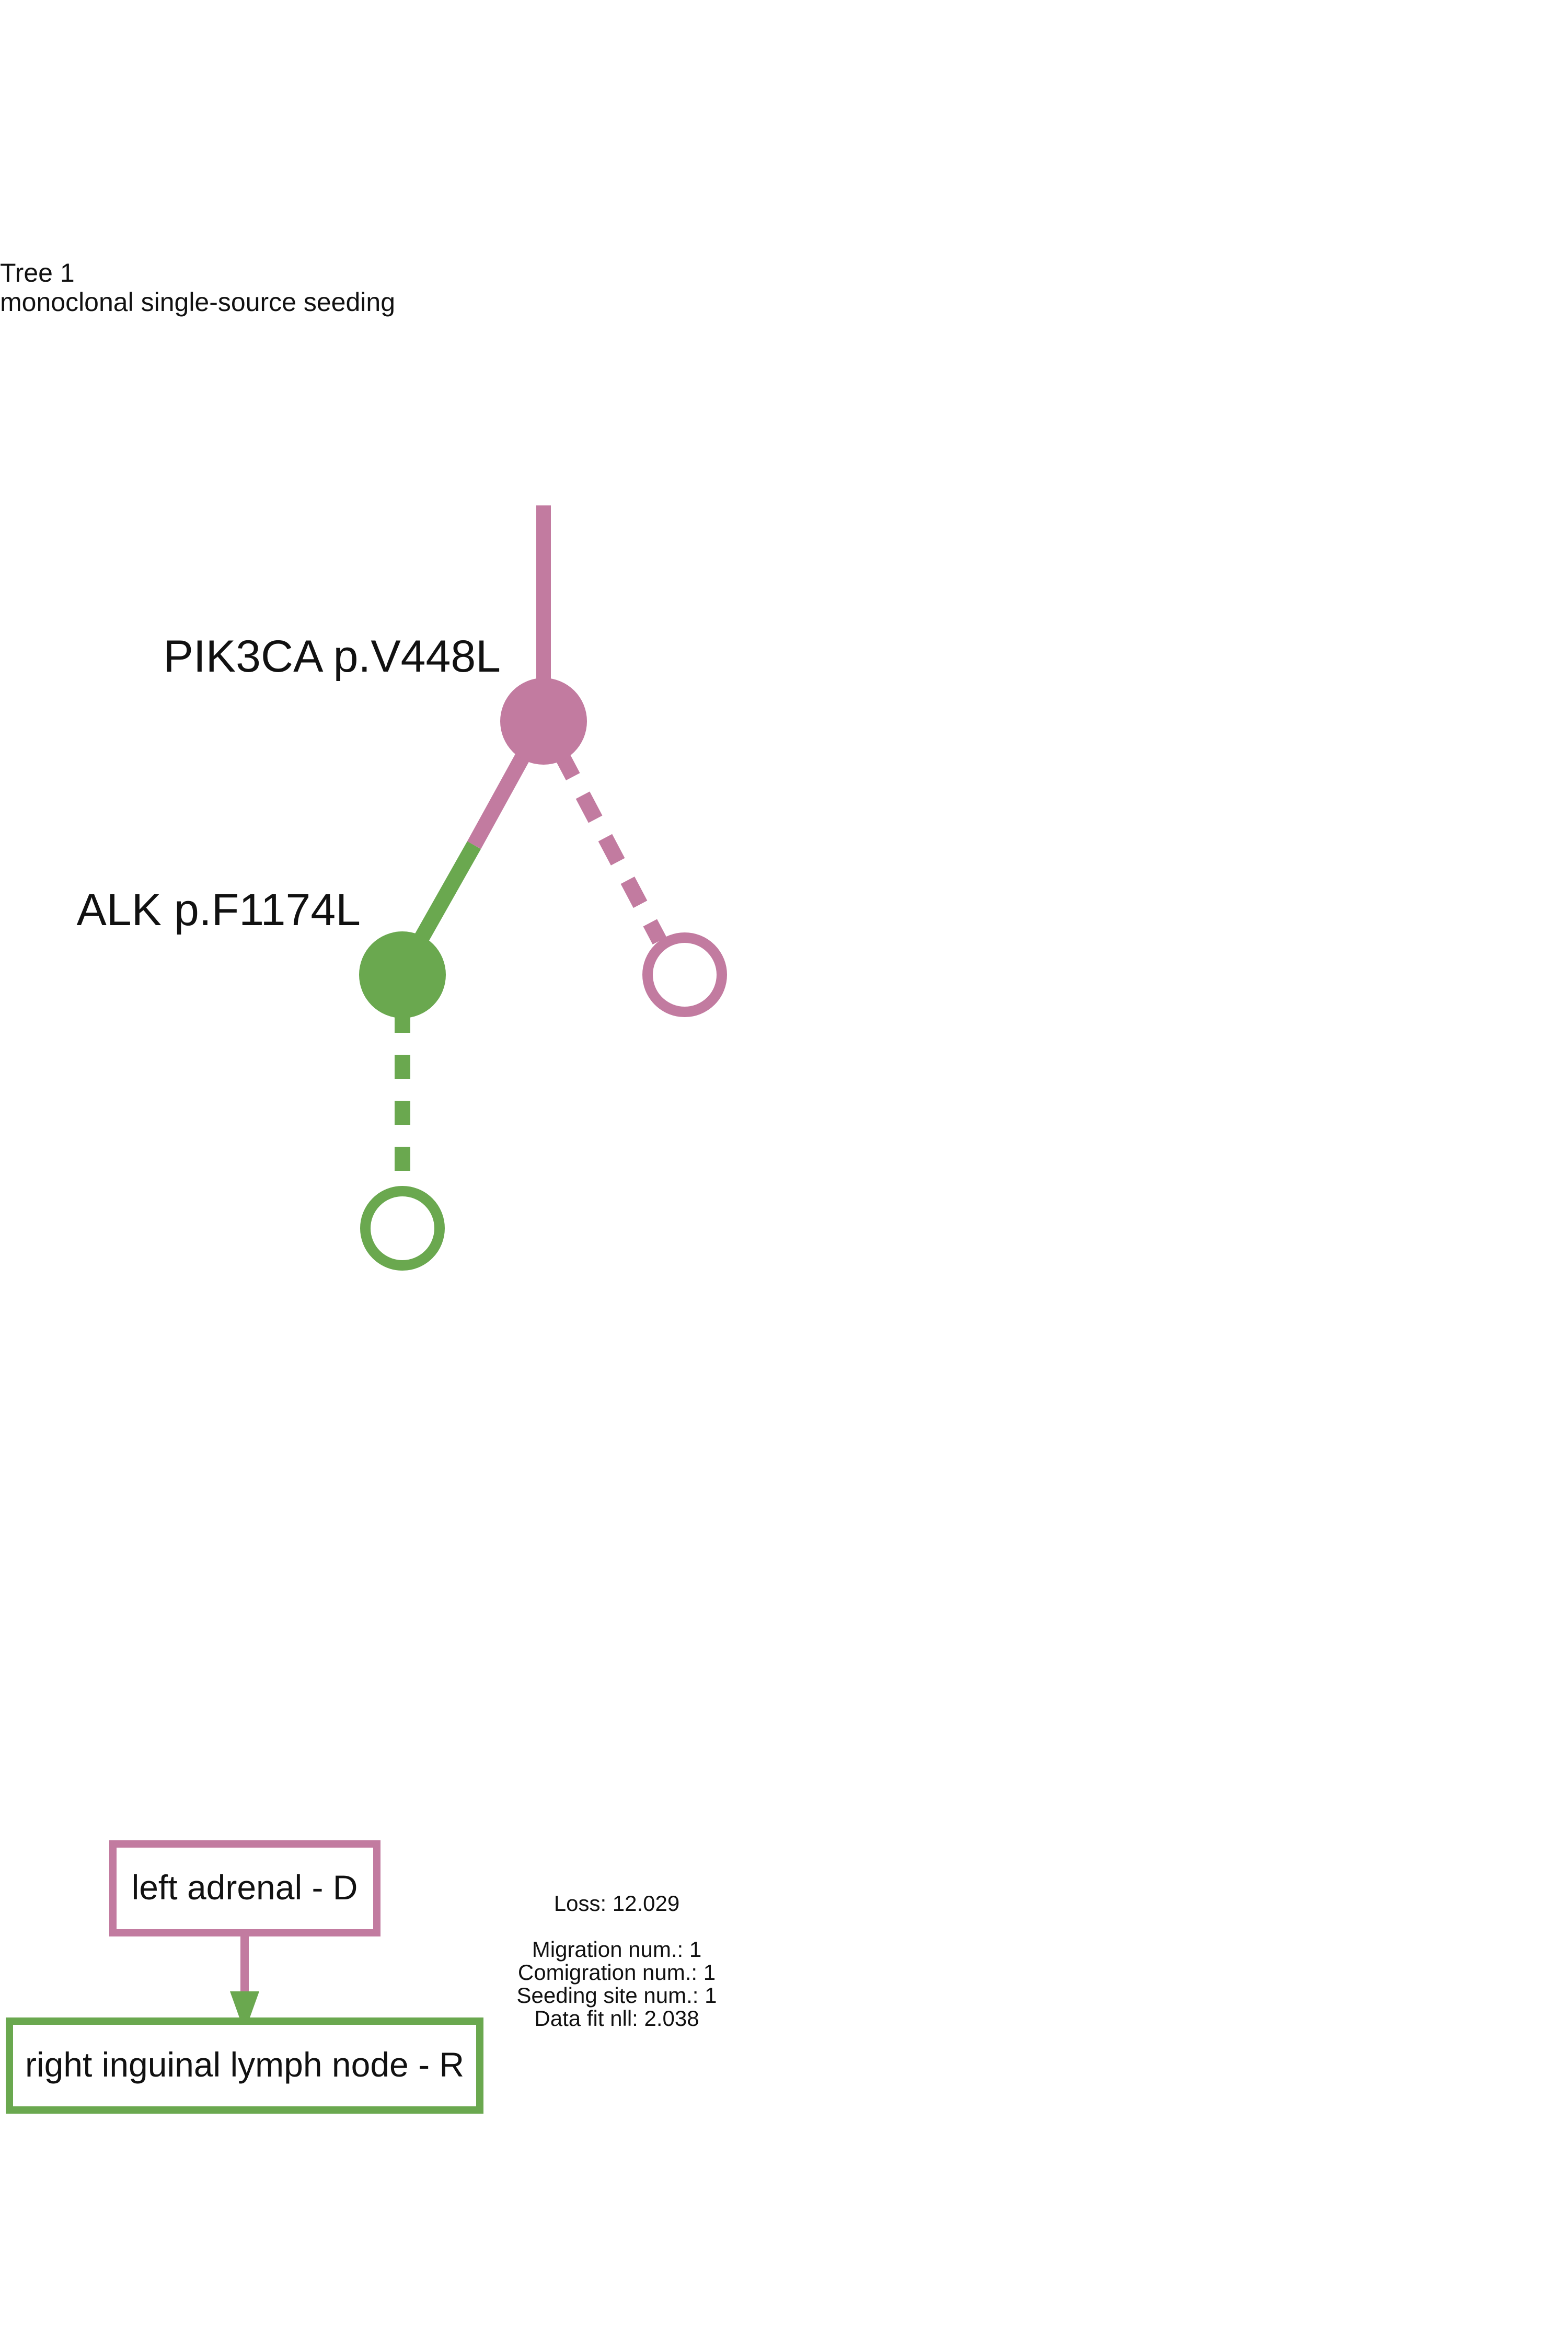  Describe the element at coordinates (684, 974) in the screenshot. I see `leaf-primary-hollow` at that location.